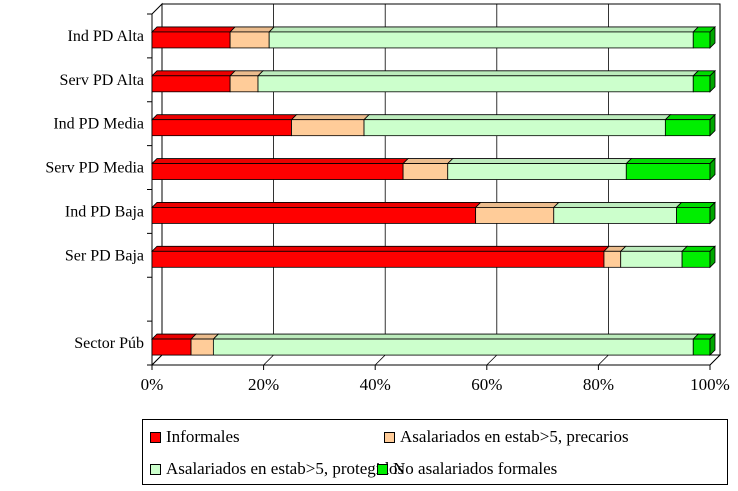 This screenshot has width=738, height=491. I want to click on bar-serv-pd-media-no-asalariados-formales, so click(668, 171).